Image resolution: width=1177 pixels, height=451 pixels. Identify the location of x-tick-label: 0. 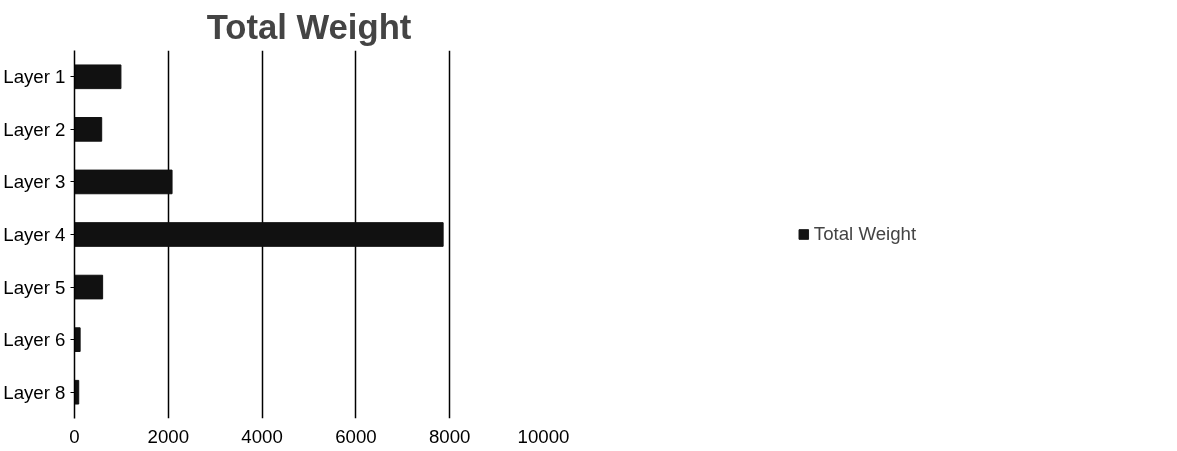
(74, 436).